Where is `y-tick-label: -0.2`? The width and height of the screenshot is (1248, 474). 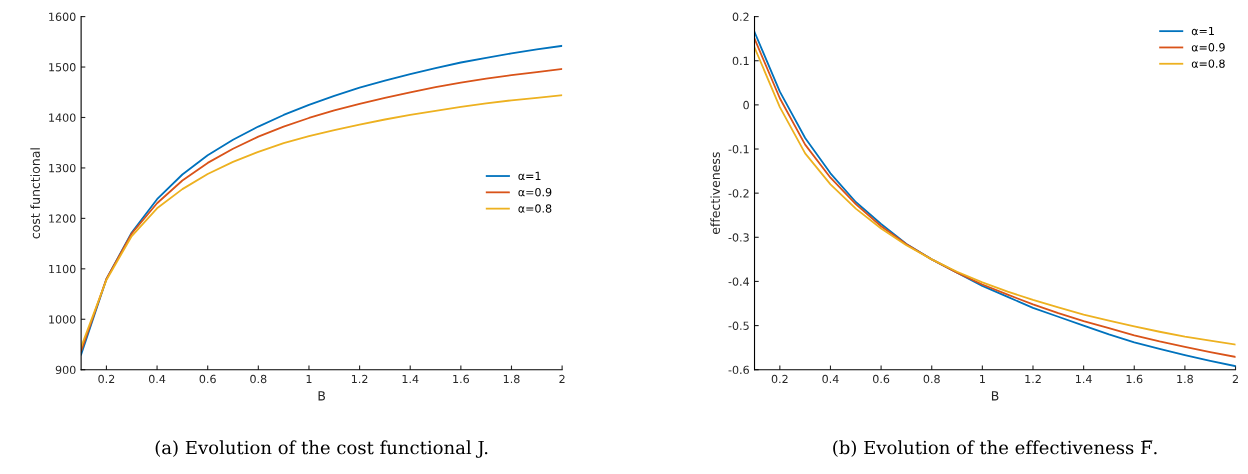 y-tick-label: -0.2 is located at coordinates (738, 193).